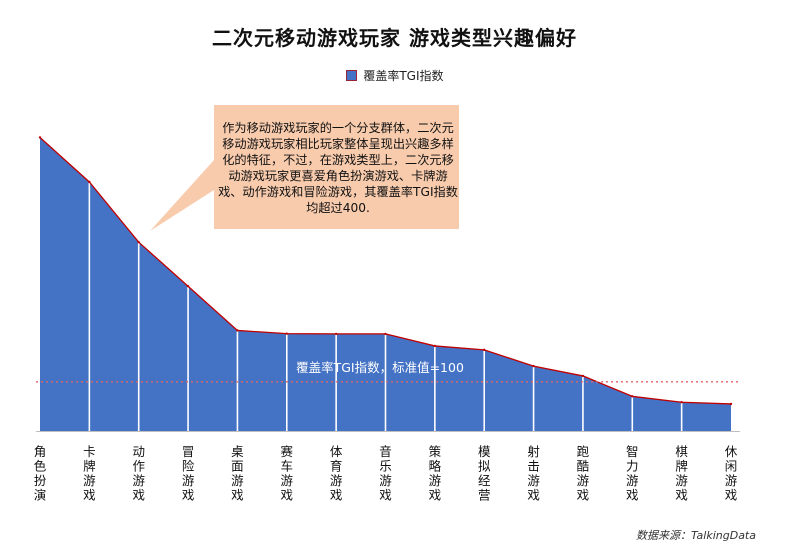 This screenshot has width=789, height=553. Describe the element at coordinates (731, 473) in the screenshot. I see `x-tick-label: 休闲游戏` at that location.